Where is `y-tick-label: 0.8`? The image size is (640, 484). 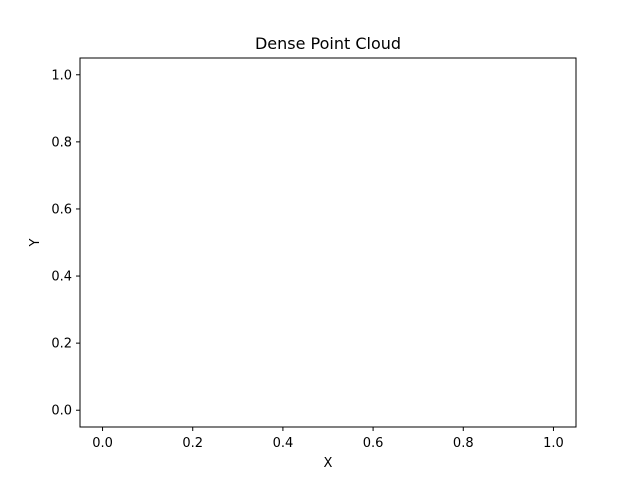 y-tick-label: 0.8 is located at coordinates (61, 142).